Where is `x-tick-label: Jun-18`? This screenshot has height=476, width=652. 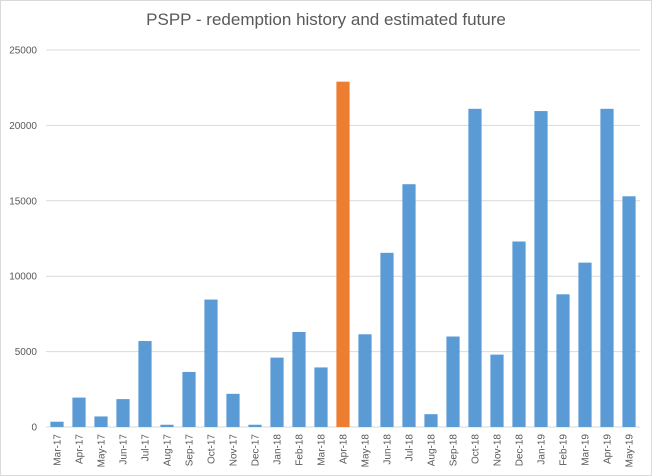 x-tick-label: Jun-18 is located at coordinates (388, 449).